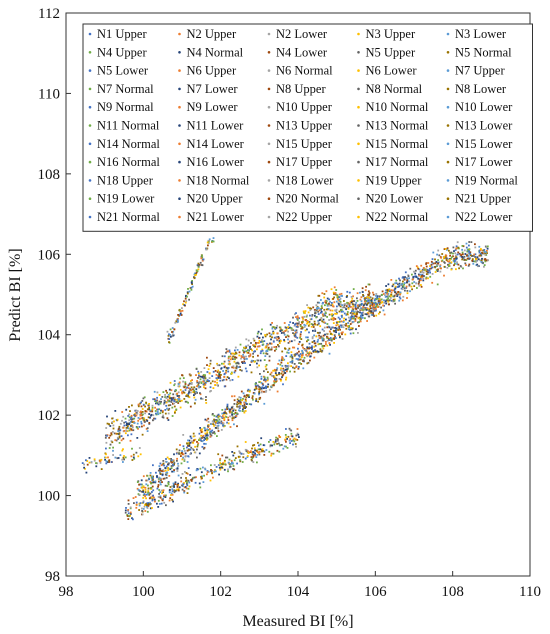 The width and height of the screenshot is (550, 634). Describe the element at coordinates (301, 89) in the screenshot. I see `legend-entry: N8 Upper` at that location.